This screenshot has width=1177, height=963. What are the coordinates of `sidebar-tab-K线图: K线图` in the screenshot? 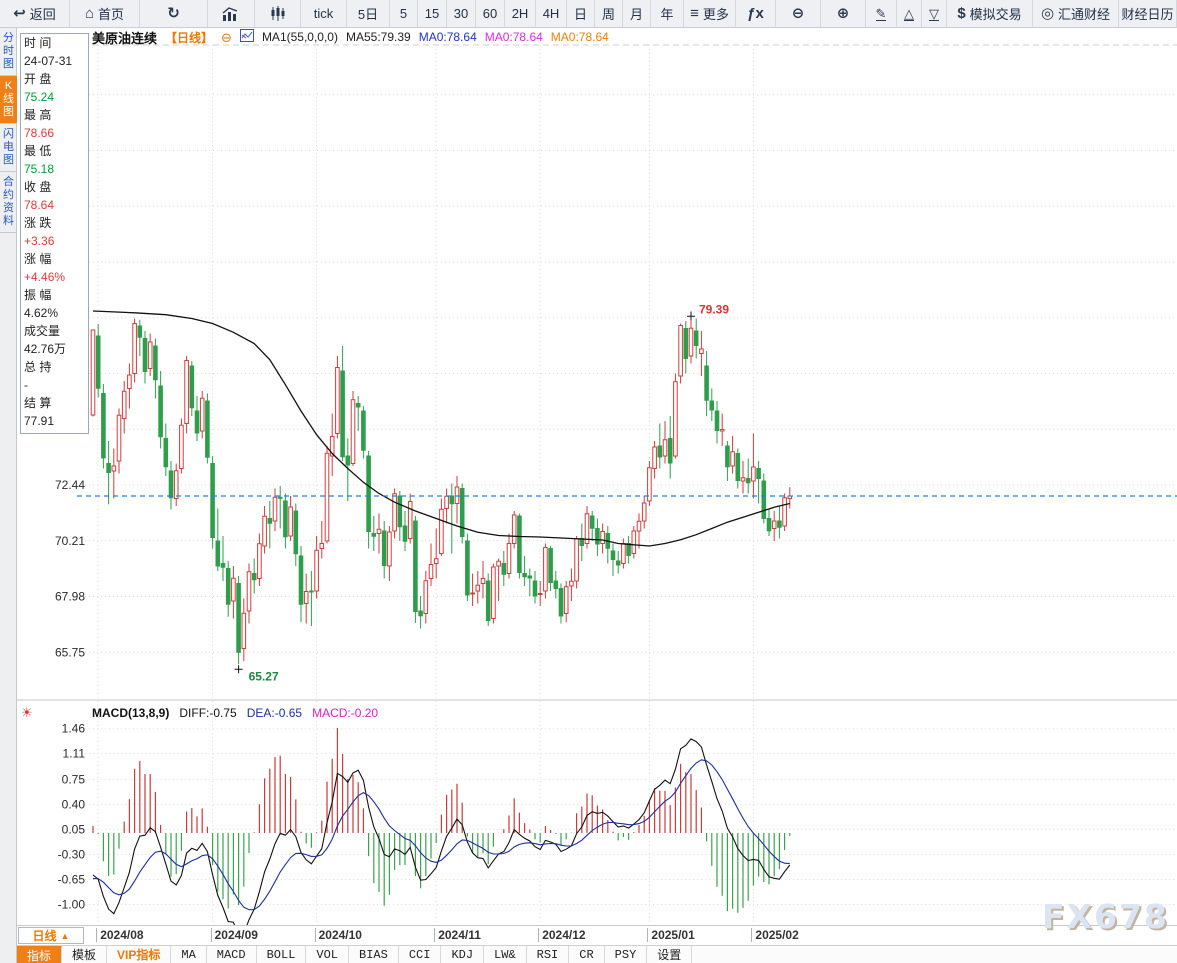 It's located at (8, 100).